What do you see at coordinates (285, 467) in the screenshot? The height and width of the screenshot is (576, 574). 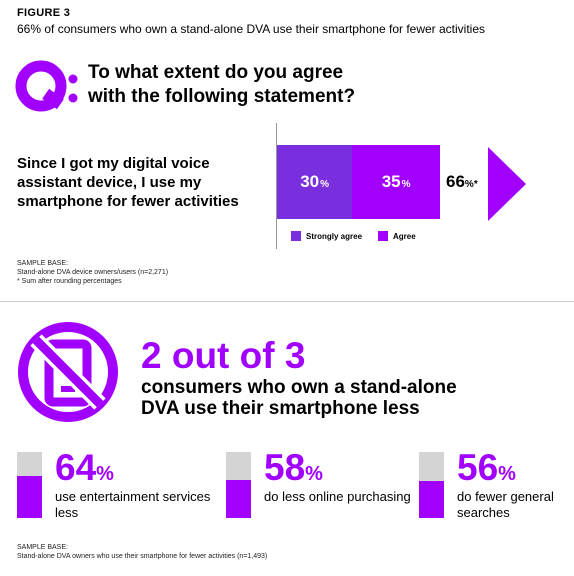 I see `stat-value: 58` at bounding box center [285, 467].